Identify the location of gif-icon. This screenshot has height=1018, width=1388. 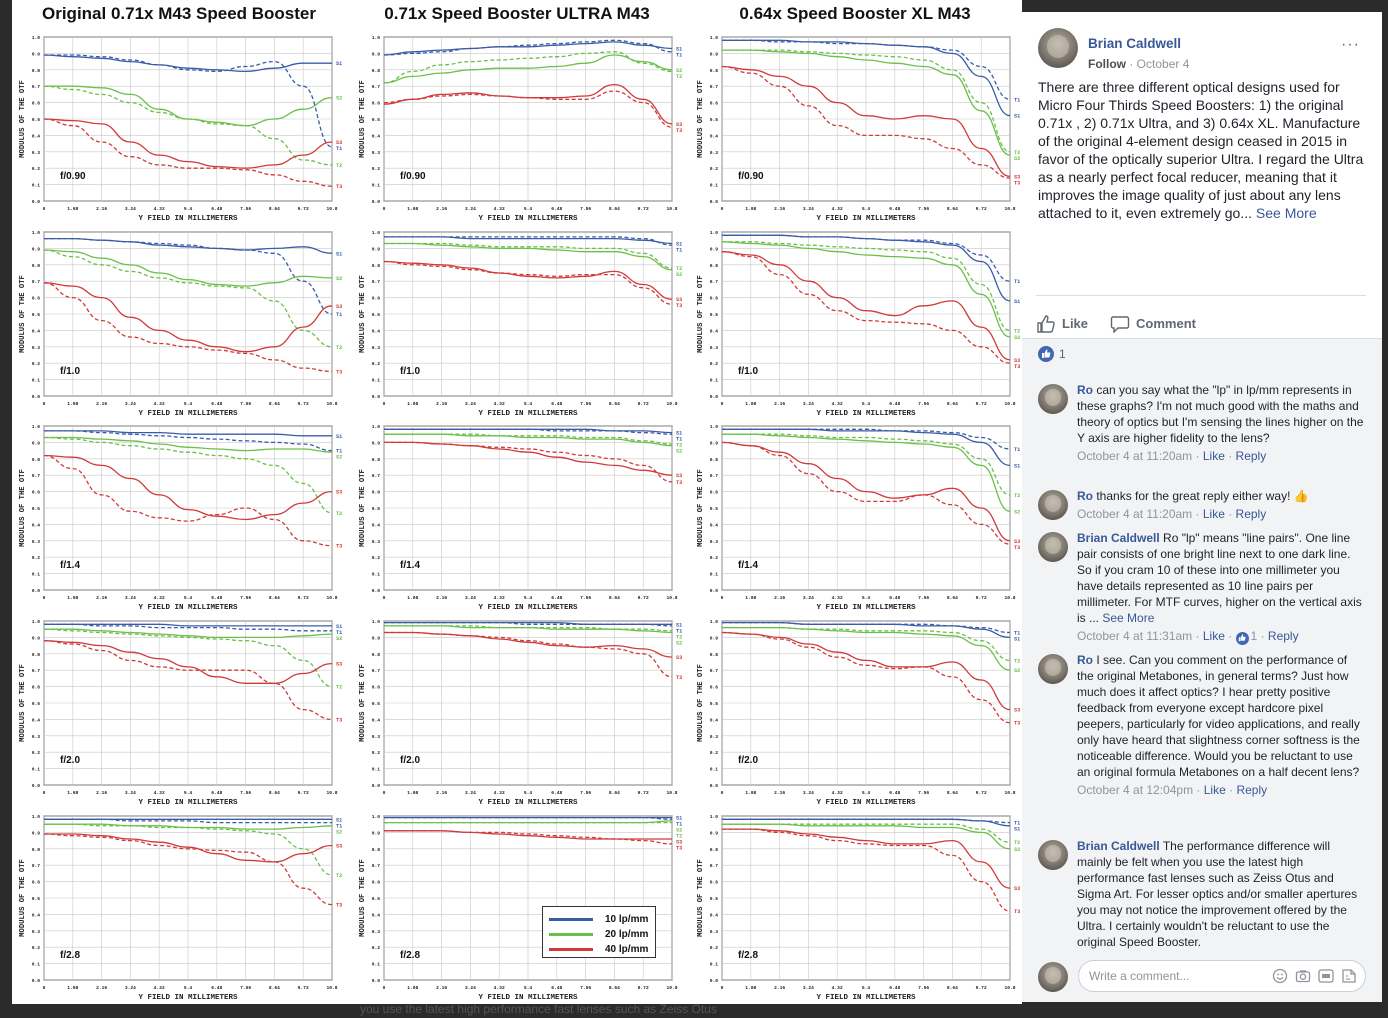
(1326, 976).